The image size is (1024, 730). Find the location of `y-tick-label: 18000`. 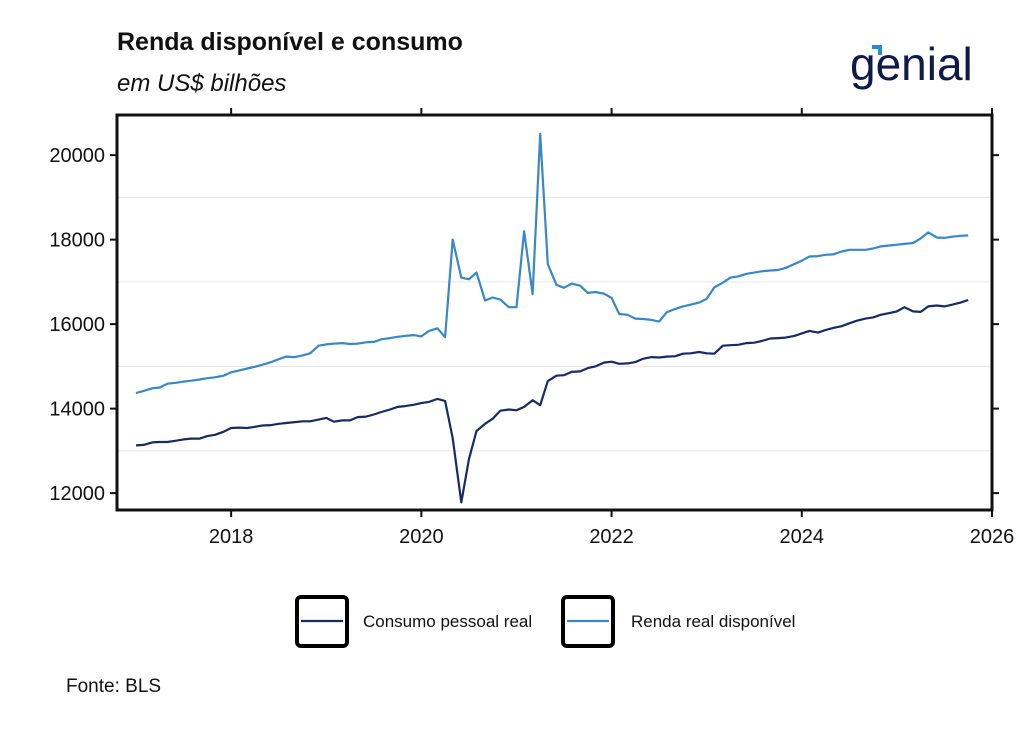

y-tick-label: 18000 is located at coordinates (77, 241).